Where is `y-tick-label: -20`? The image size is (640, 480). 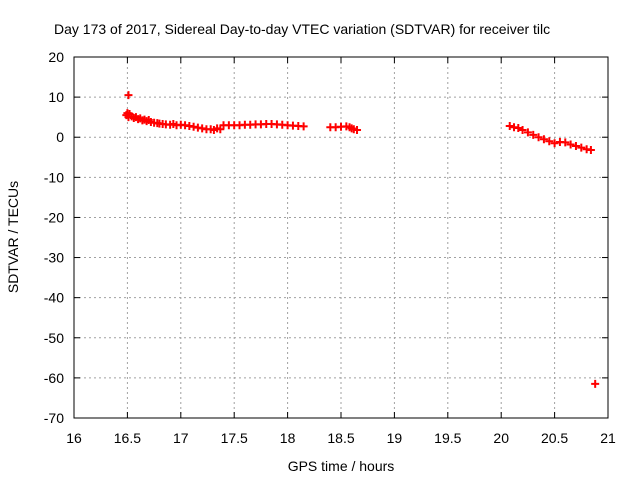 y-tick-label: -20 is located at coordinates (54, 217).